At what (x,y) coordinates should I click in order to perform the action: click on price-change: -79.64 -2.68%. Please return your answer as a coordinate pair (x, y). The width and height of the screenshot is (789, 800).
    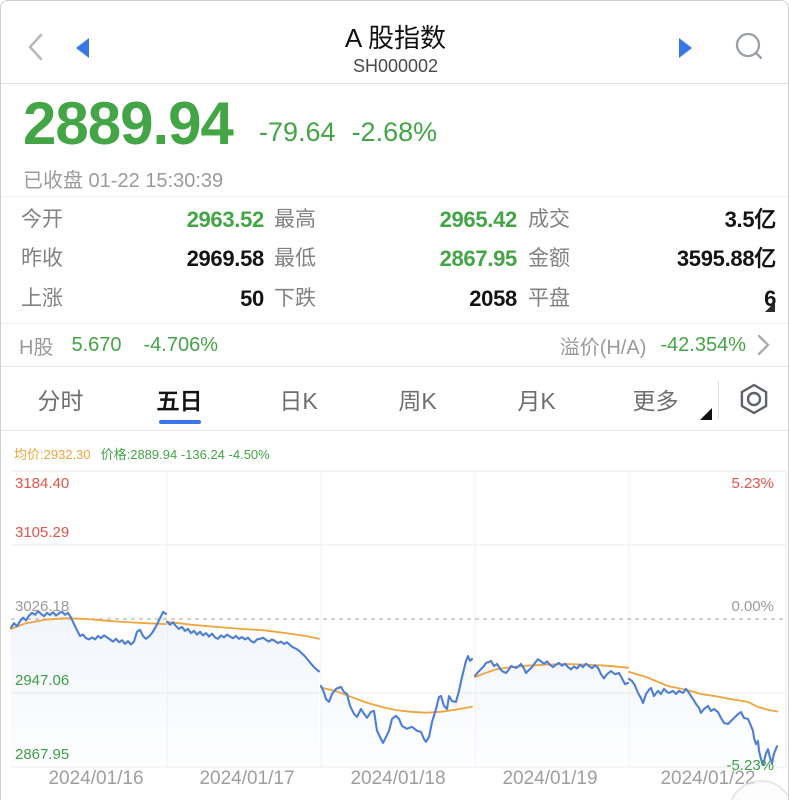
    Looking at the image, I should click on (356, 132).